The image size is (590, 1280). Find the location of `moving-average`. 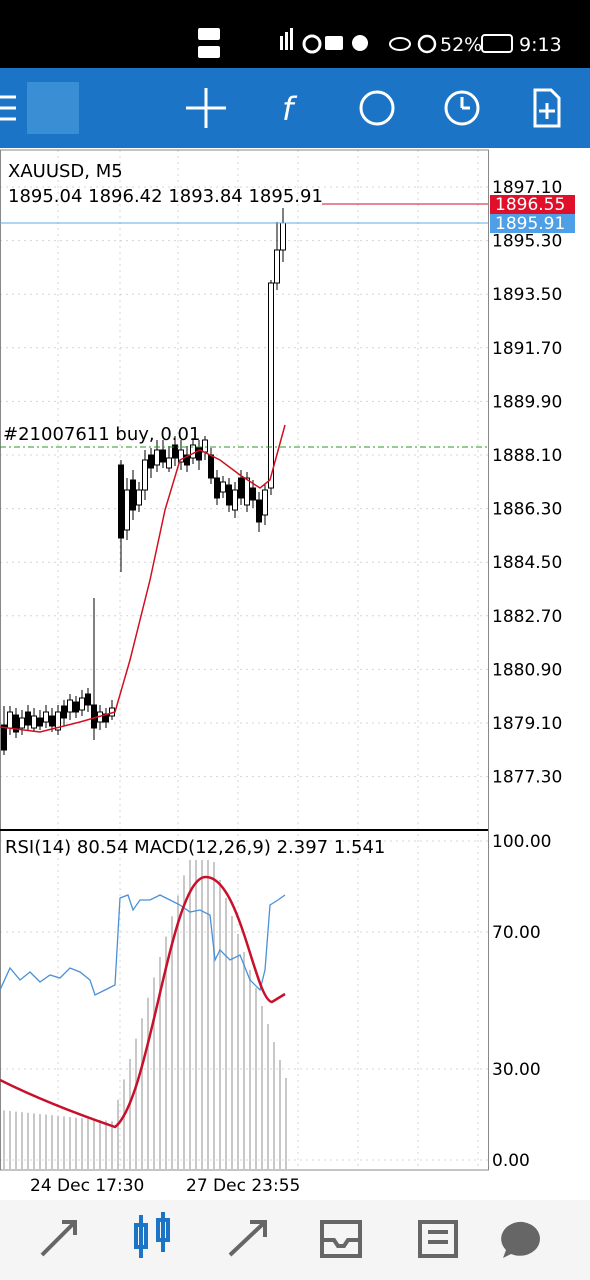

moving-average is located at coordinates (143, 578).